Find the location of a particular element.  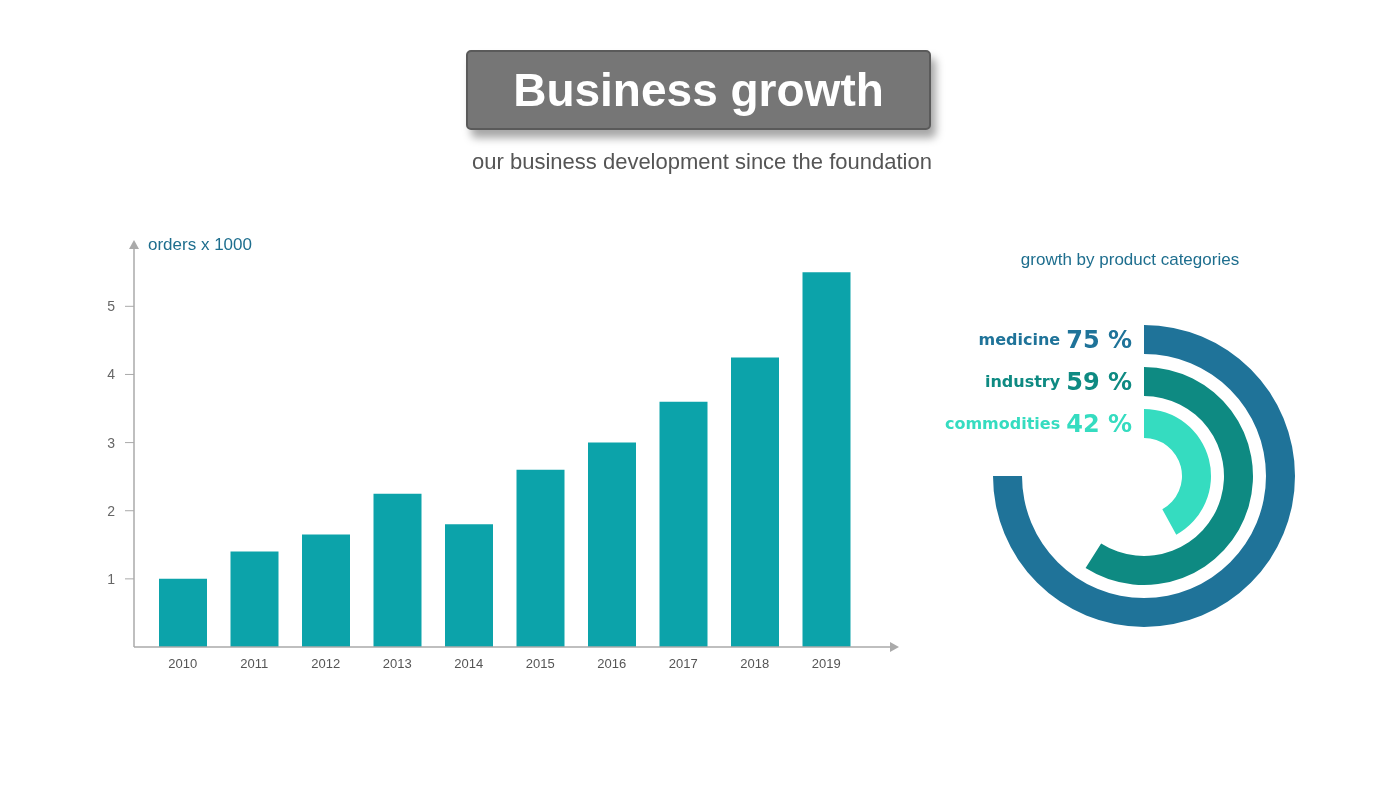

chart-title: Business growth is located at coordinates (698, 90).